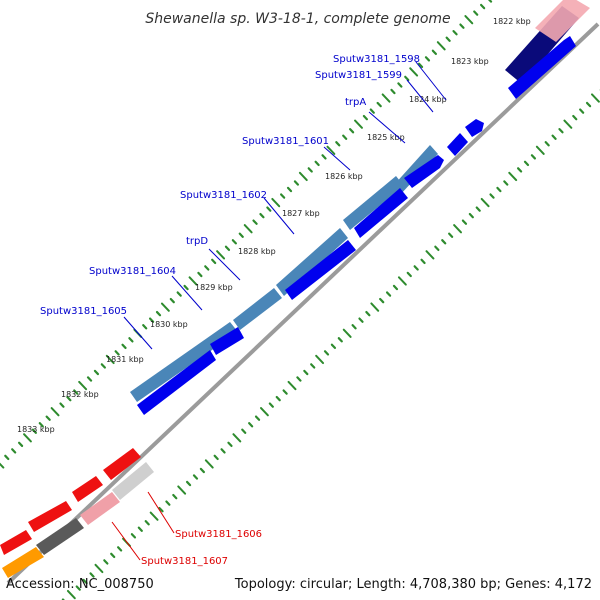  What do you see at coordinates (184, 561) in the screenshot?
I see `reverse-gene-label: Sputw3181_1607` at bounding box center [184, 561].